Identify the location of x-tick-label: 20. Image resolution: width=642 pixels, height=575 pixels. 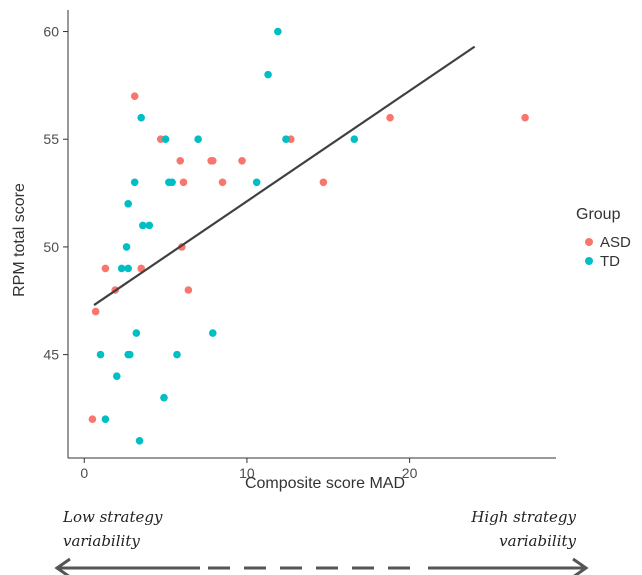
(410, 473).